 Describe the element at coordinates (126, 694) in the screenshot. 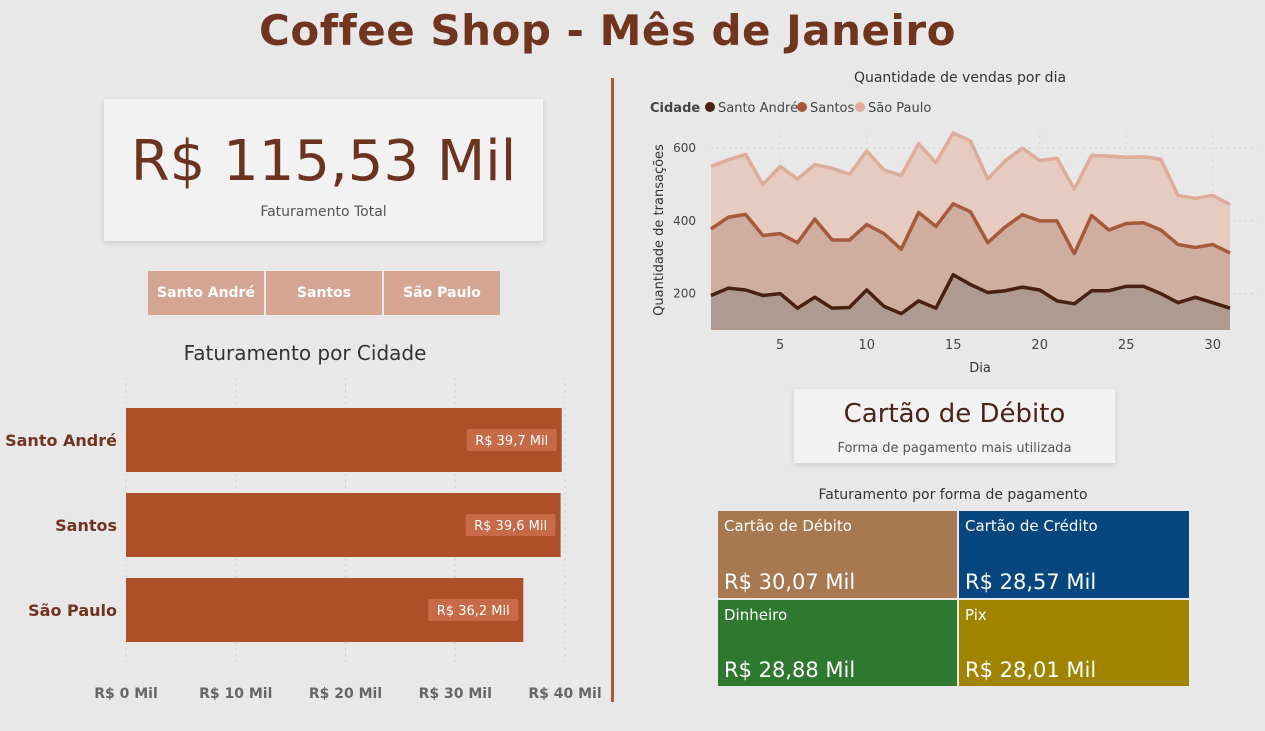

I see `x-tick-label: R$ 0 Mil` at that location.